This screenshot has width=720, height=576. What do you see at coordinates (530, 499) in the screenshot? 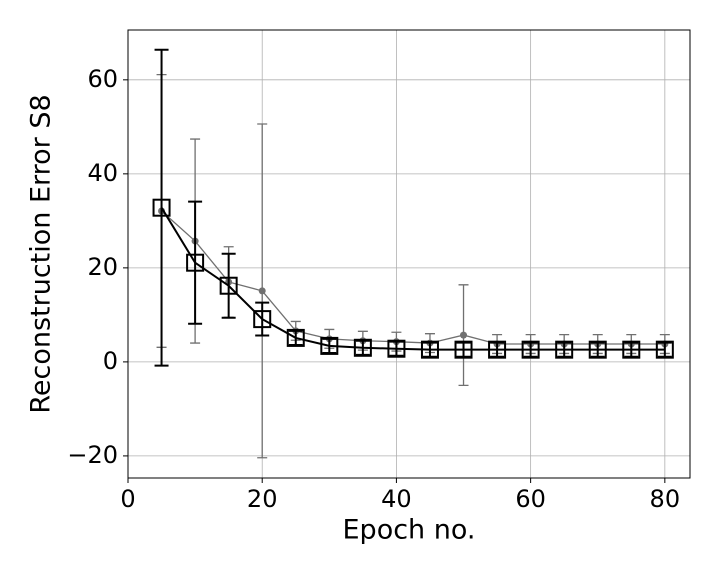
I see `x-tick-label: 60` at bounding box center [530, 499].